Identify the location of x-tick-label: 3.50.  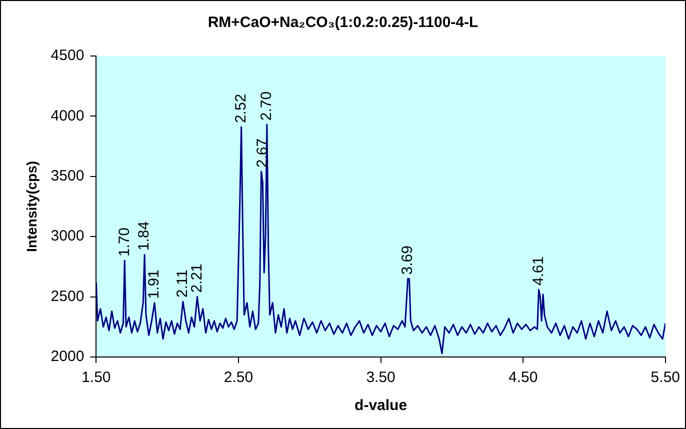
(381, 377).